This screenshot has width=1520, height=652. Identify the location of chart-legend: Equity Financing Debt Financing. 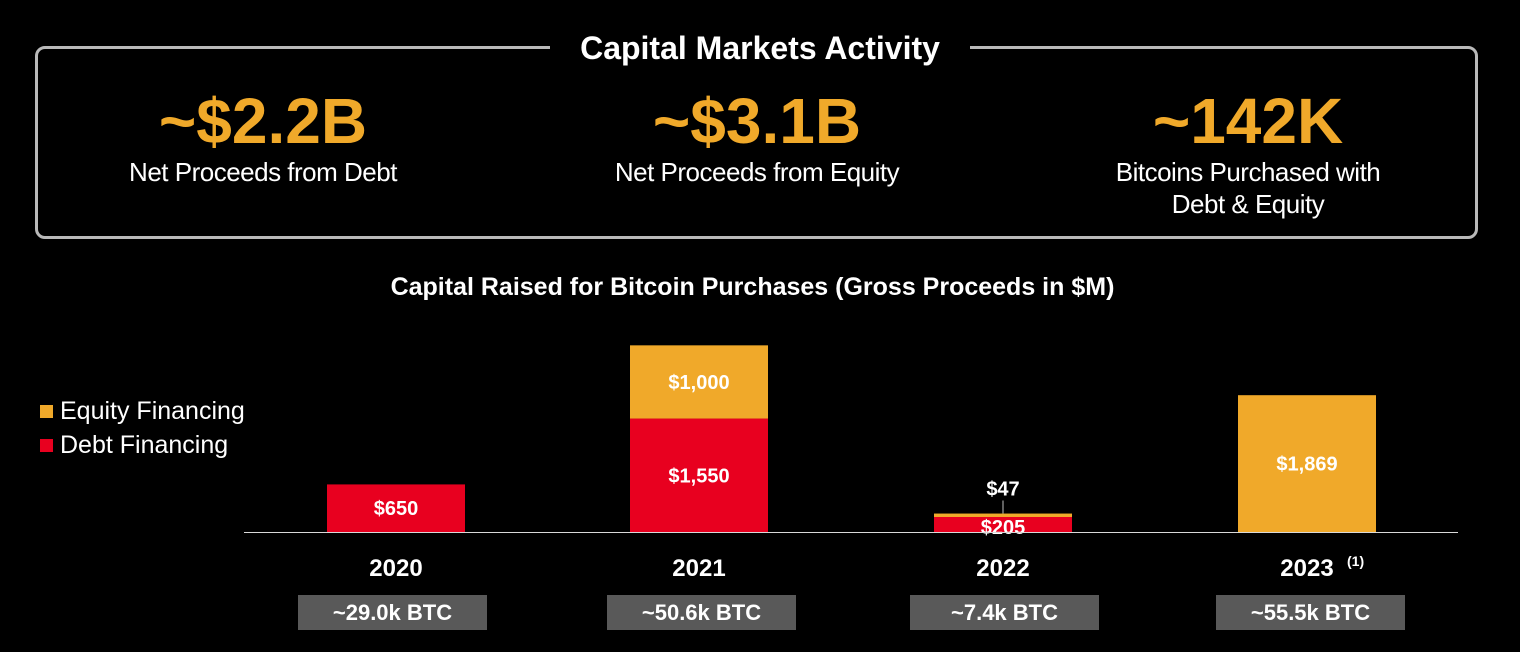
(142, 428).